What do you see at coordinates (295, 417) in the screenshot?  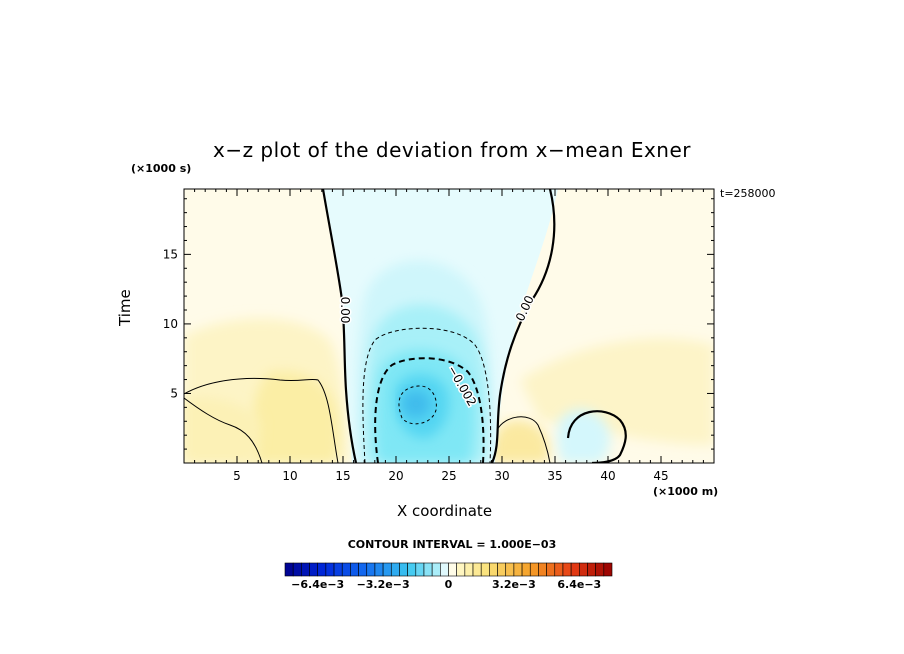 I see `field-band-positive-left-core` at bounding box center [295, 417].